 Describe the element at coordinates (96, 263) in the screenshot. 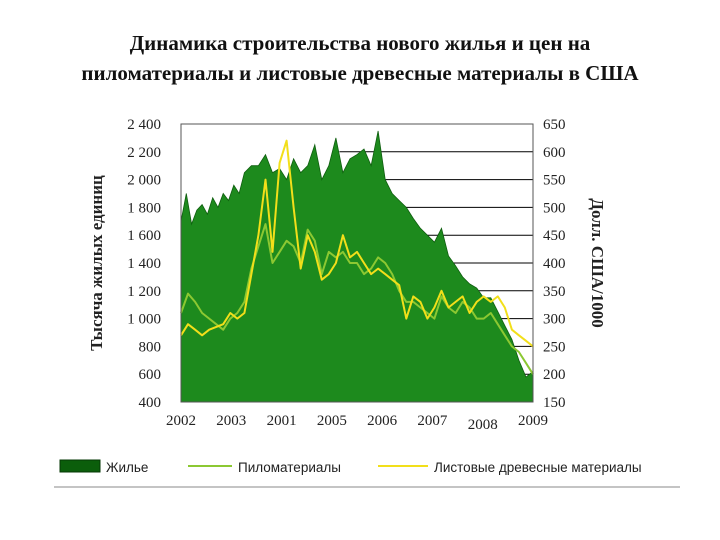

I see `y-axis-left-title: Тысяча жилых единиц` at that location.